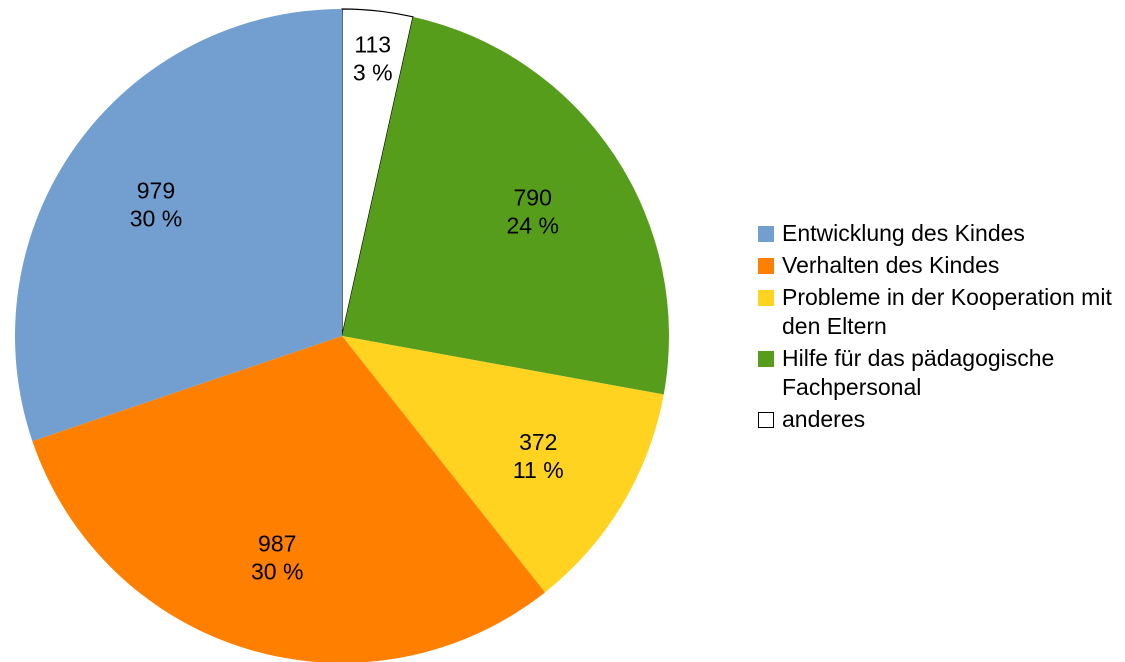  Describe the element at coordinates (538, 442) in the screenshot. I see `slice-value-label: 372` at that location.